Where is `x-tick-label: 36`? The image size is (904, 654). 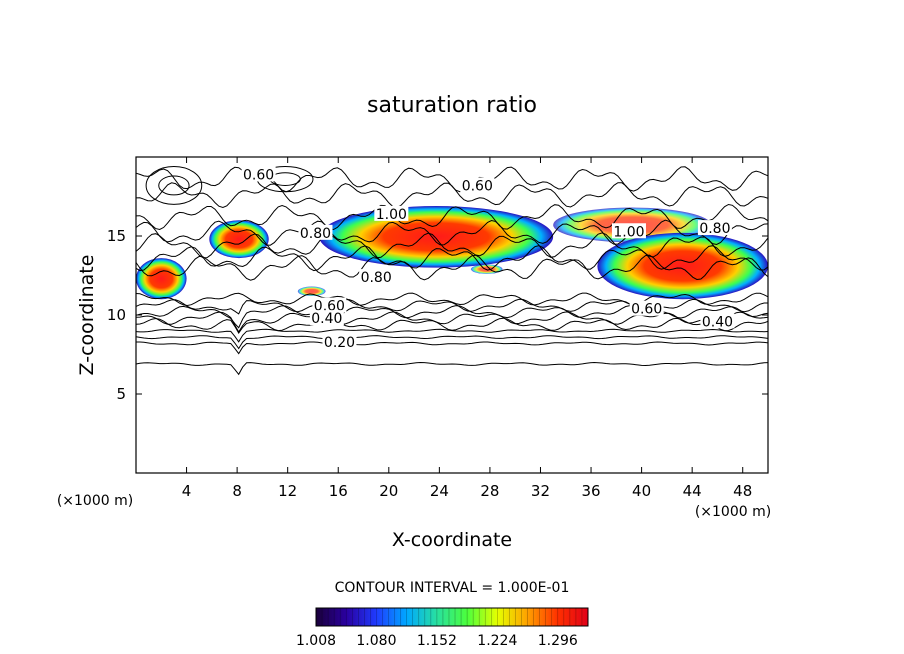
x-tick-label: 36 is located at coordinates (590, 491).